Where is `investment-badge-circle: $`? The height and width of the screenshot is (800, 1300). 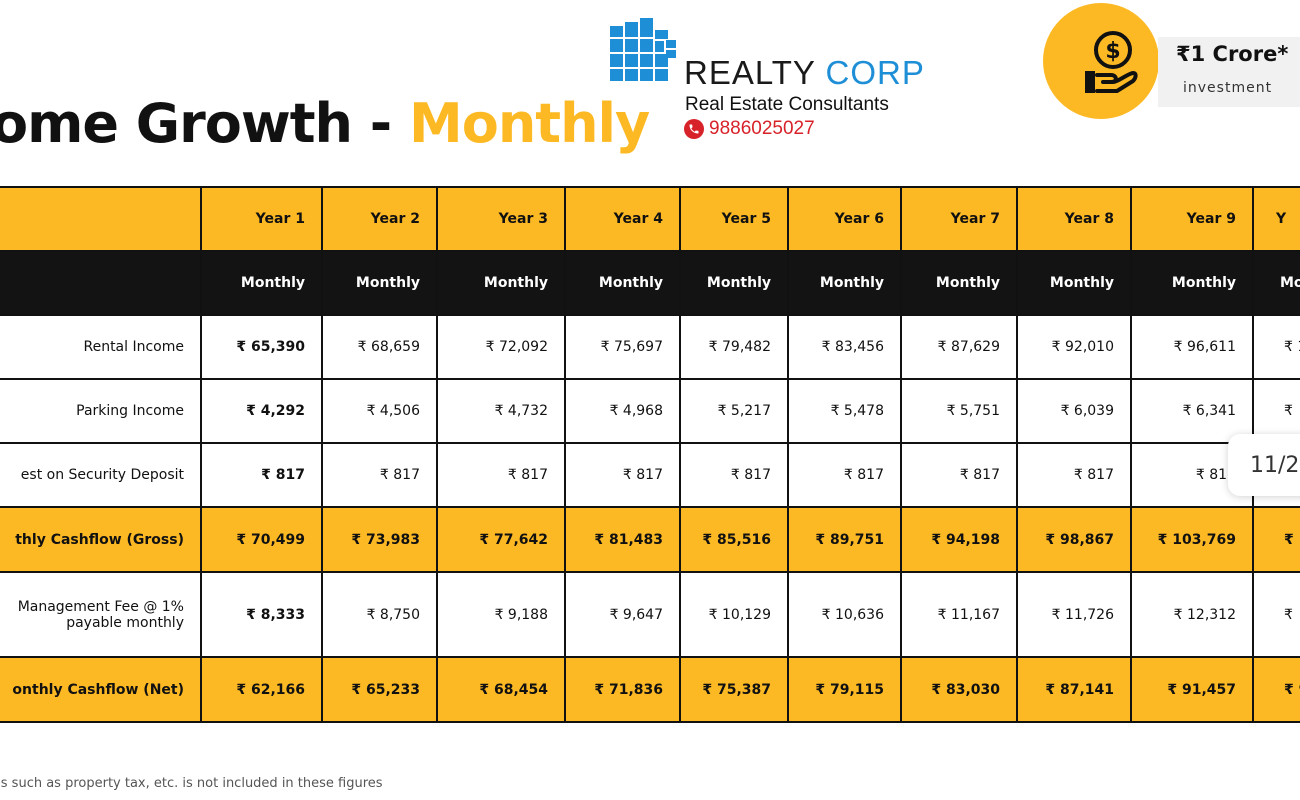 investment-badge-circle: $ is located at coordinates (1101, 61).